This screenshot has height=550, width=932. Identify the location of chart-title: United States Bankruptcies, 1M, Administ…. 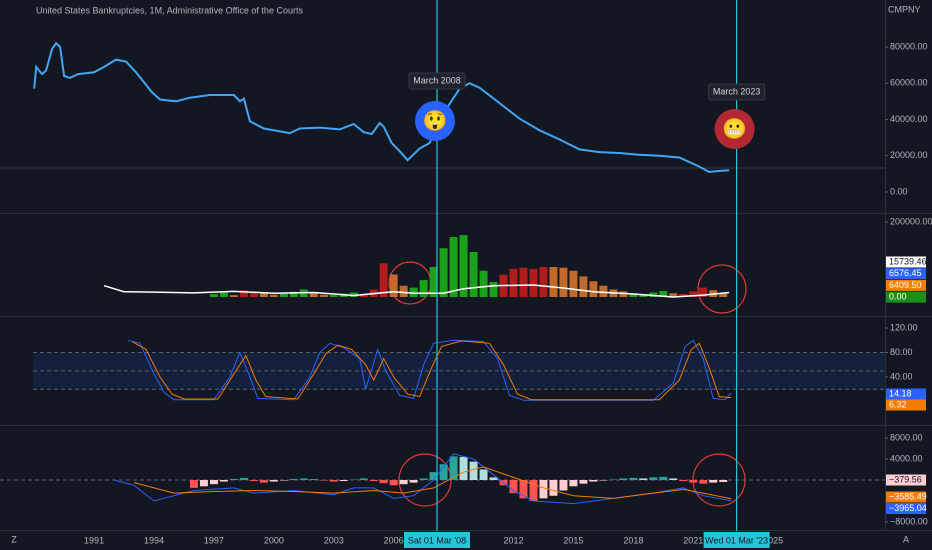
(169, 10).